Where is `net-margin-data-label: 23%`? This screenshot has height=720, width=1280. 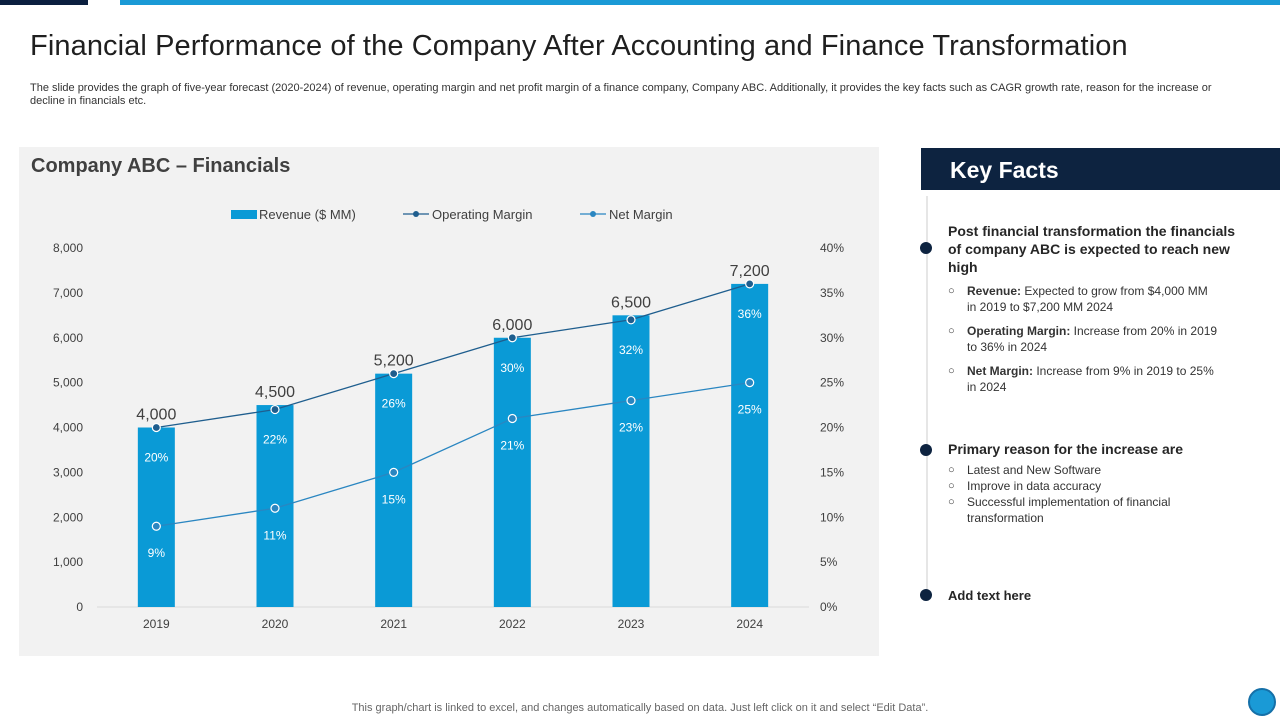
net-margin-data-label: 23% is located at coordinates (631, 428).